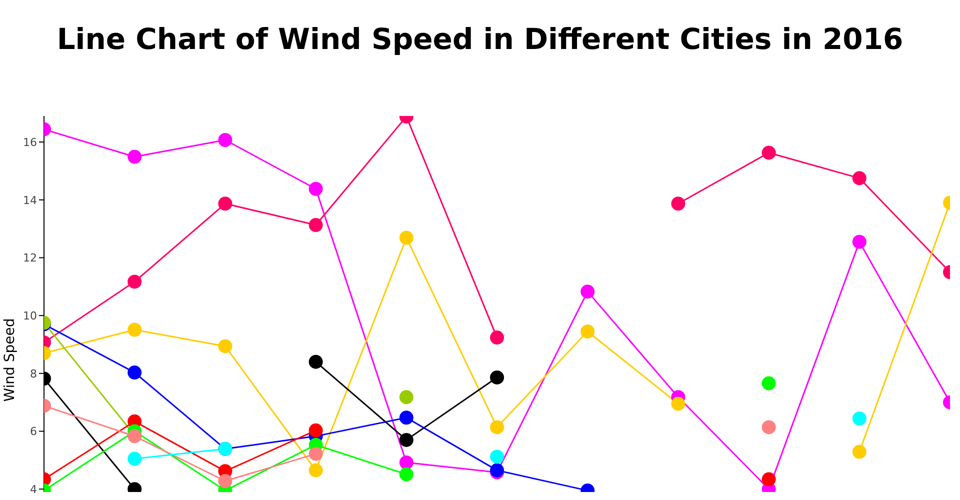  Describe the element at coordinates (33, 373) in the screenshot. I see `y-tick-label: 8` at that location.